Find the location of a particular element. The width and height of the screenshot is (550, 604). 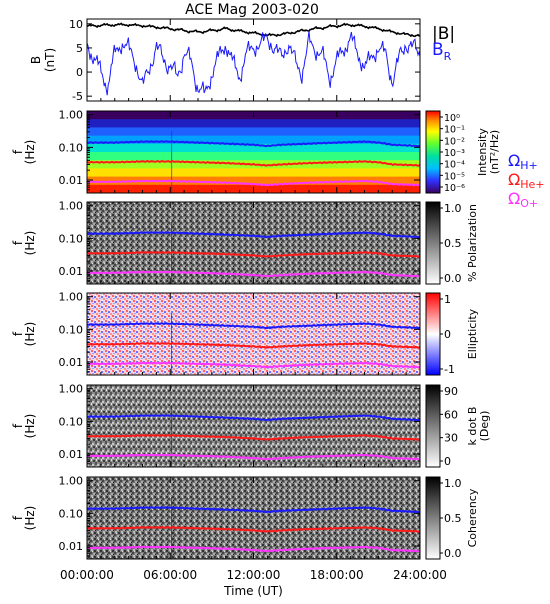

legend-gyro-sub: O+ is located at coordinates (529, 203).